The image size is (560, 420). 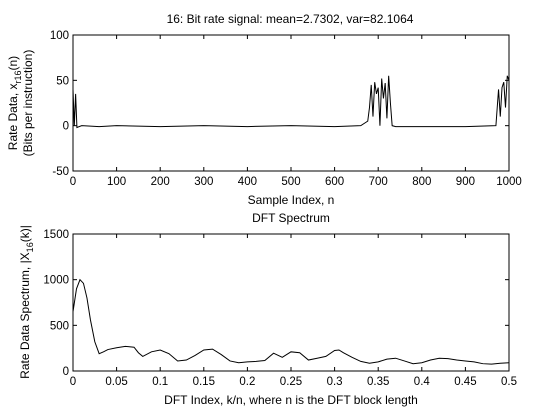 I want to click on top-y-axis-label: Rate Data, xr16(n), so click(x=14, y=103).